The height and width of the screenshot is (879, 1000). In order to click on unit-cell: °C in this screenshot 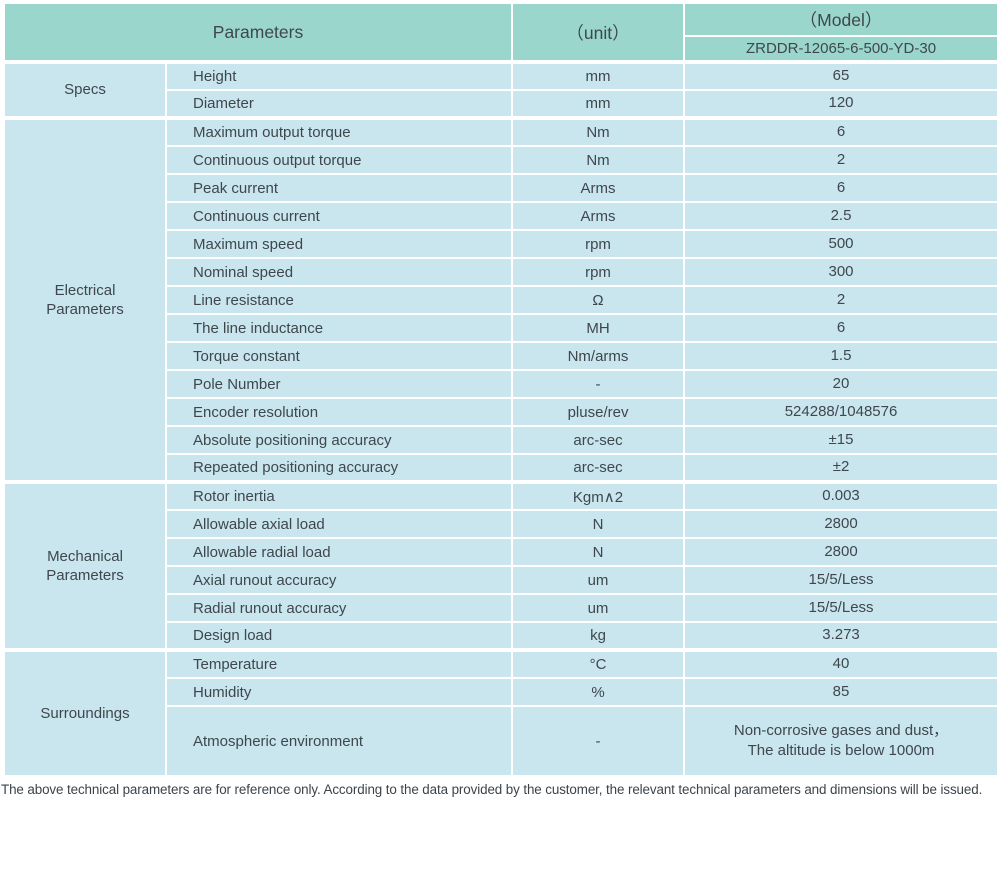, I will do `click(598, 663)`.